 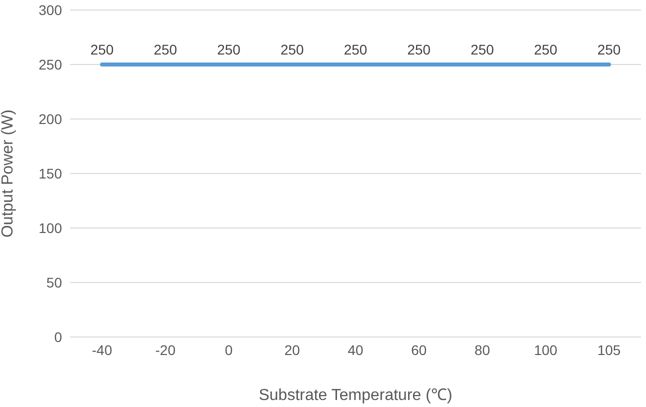 What do you see at coordinates (50, 10) in the screenshot?
I see `y-tick-label: 300` at bounding box center [50, 10].